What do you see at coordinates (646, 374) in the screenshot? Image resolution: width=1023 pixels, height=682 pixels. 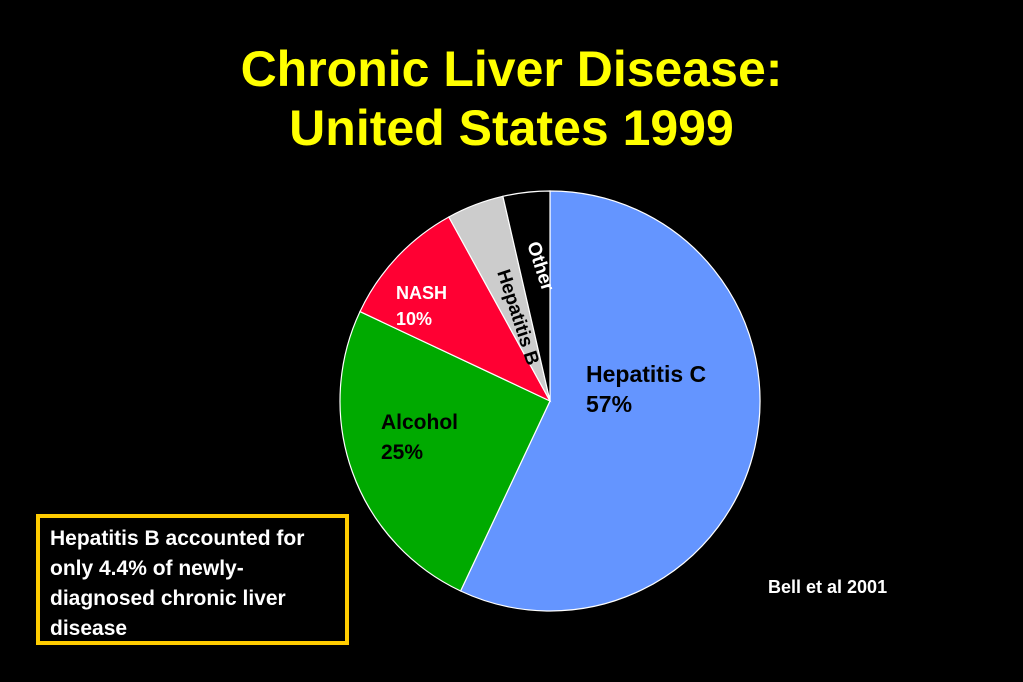 I see `slice-name-hepatitis-c: Hepatitis C` at bounding box center [646, 374].